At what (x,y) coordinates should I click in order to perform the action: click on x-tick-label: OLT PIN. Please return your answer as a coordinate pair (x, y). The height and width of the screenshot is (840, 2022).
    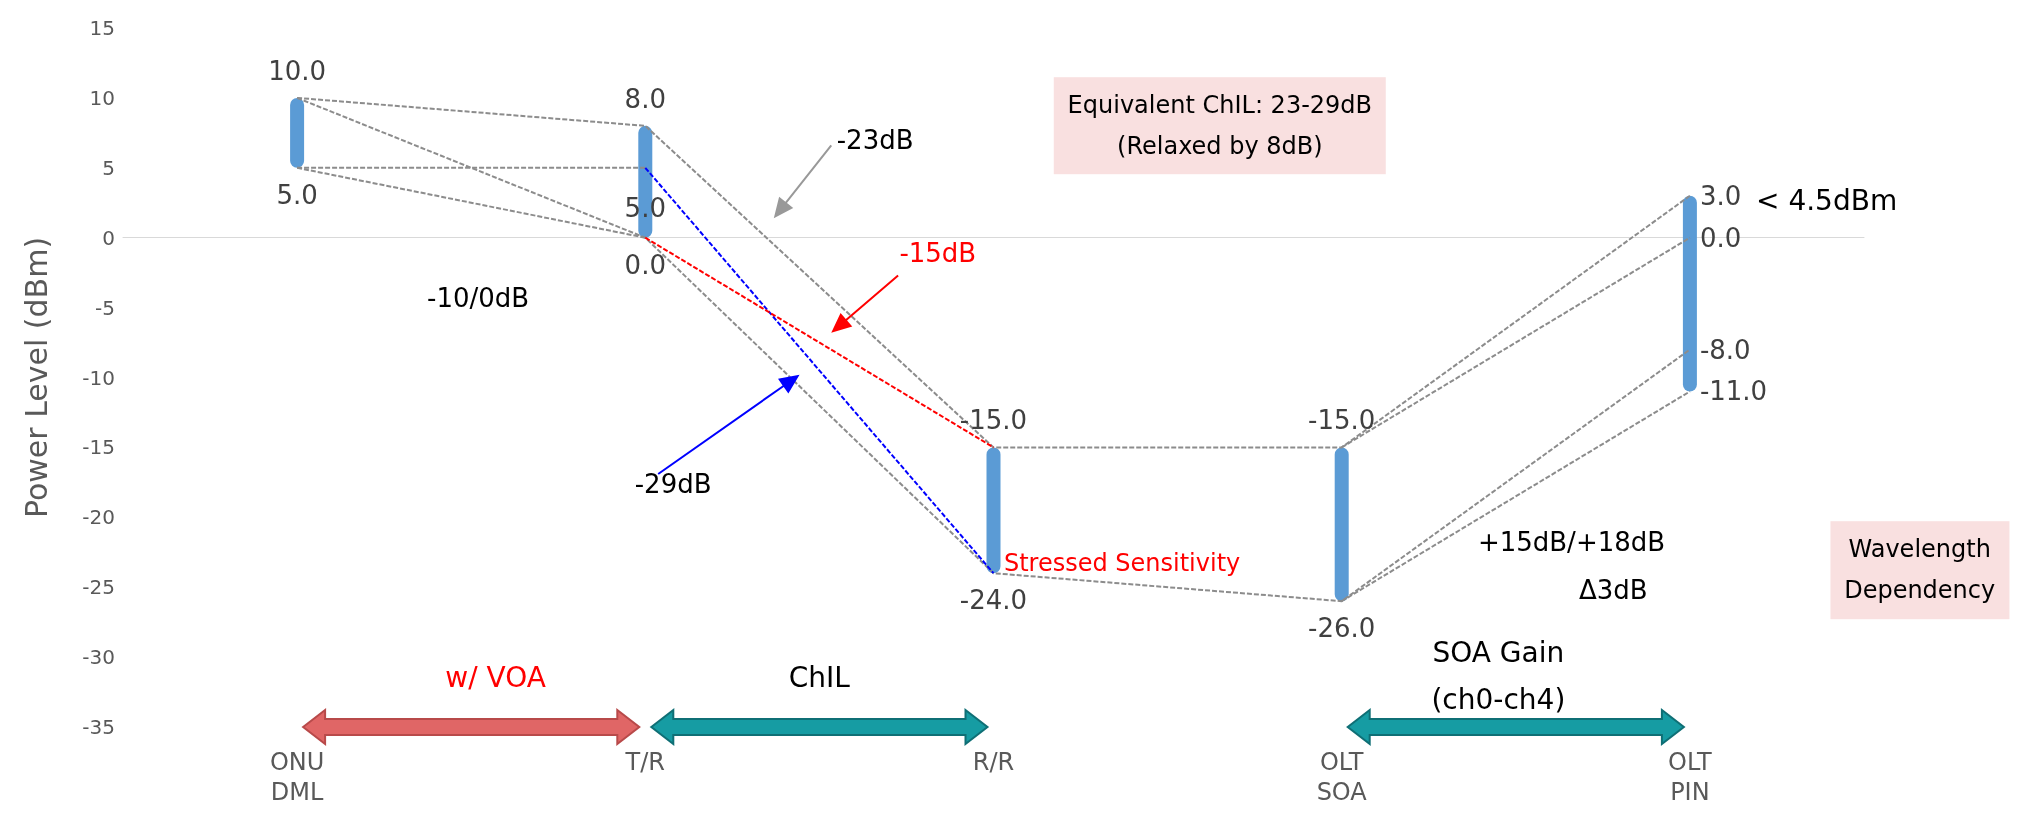
    Looking at the image, I should click on (1690, 777).